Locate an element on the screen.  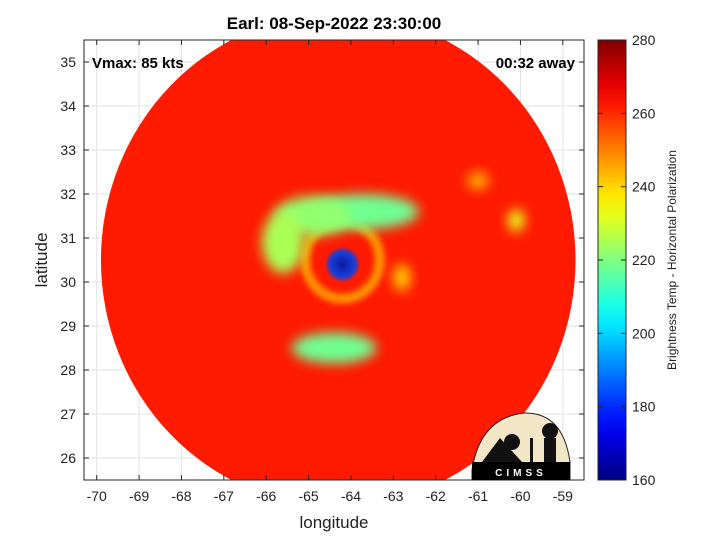
logo-text: CIMSS is located at coordinates (521, 473).